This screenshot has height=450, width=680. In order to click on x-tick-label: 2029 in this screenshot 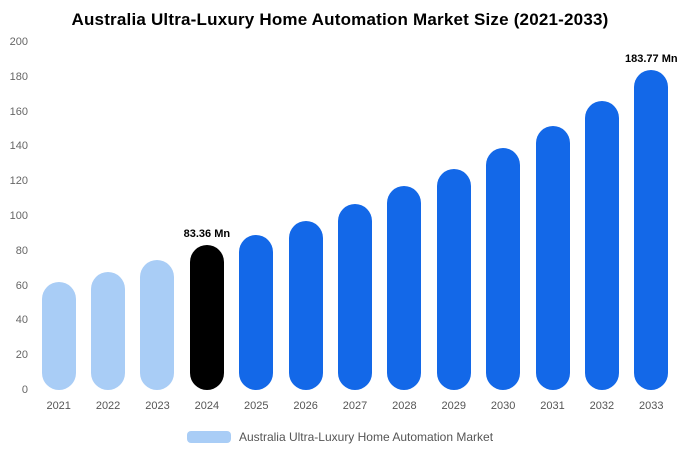, I will do `click(454, 406)`.